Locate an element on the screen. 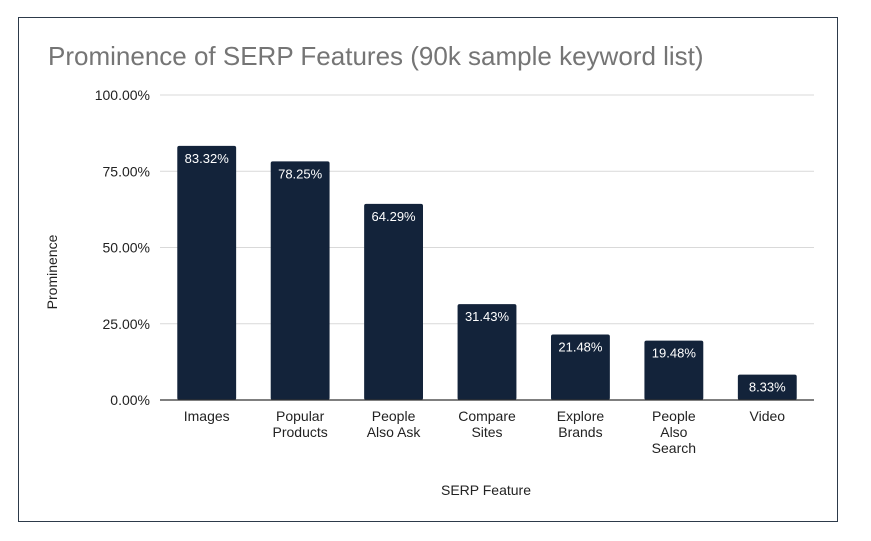  y-axis-title: Prominence is located at coordinates (52, 271).